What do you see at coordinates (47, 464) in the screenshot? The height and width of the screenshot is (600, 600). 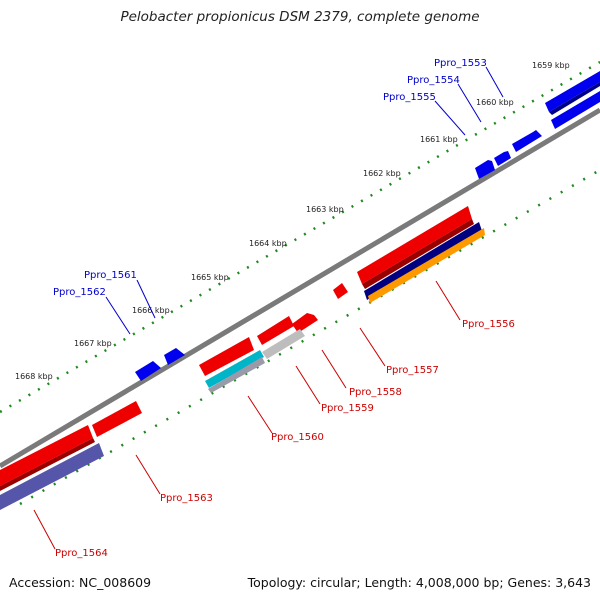 I see `gene-ppro-1564-shade` at bounding box center [47, 464].